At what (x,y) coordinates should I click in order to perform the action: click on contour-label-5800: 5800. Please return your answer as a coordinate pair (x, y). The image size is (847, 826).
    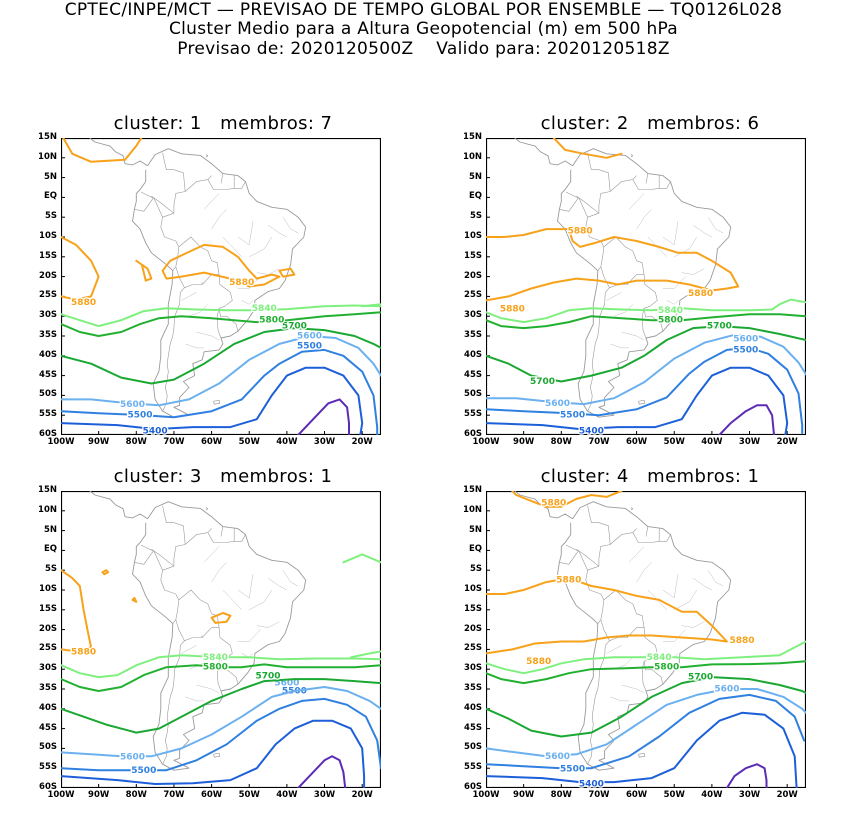
    Looking at the image, I should click on (271, 321).